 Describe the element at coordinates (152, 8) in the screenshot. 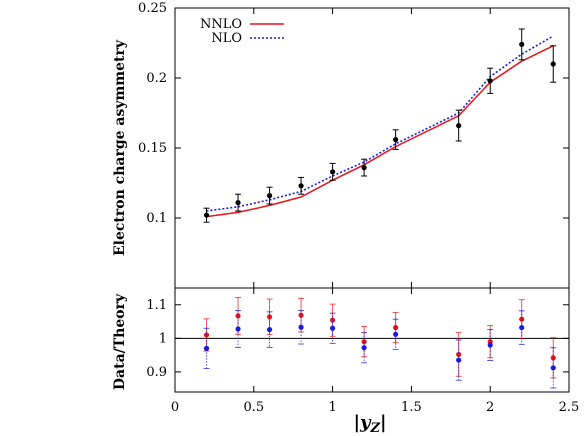

I see `top-ytick-label: 0.25` at that location.